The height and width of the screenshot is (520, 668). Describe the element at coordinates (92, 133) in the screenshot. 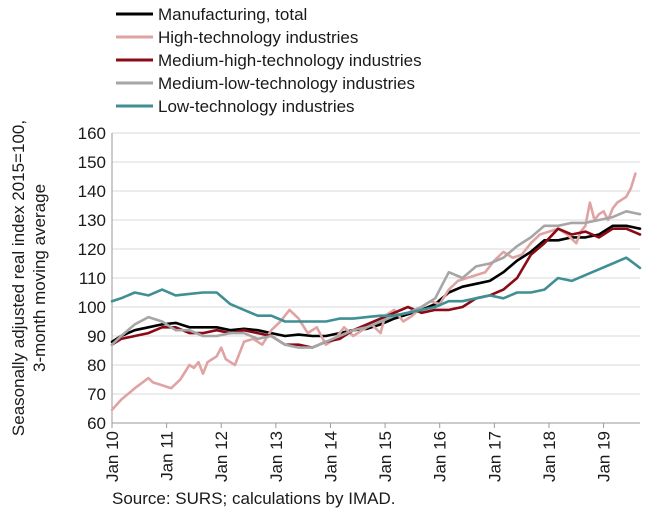

I see `y-tick-label: 160` at that location.